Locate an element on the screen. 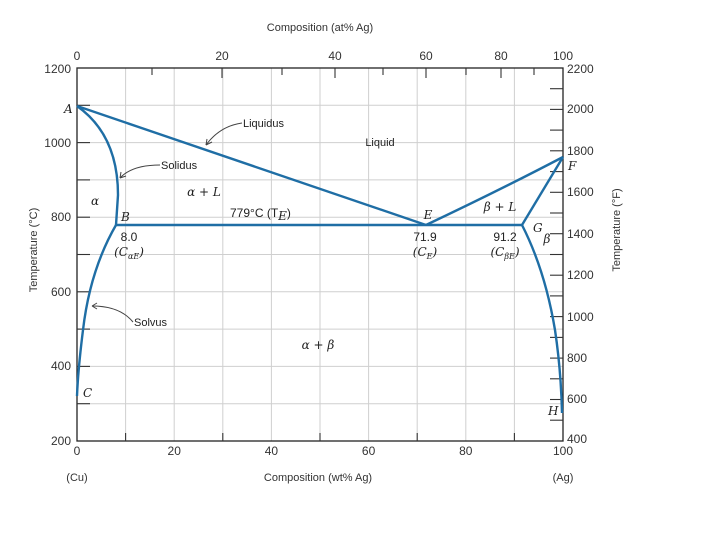 The image size is (720, 537). solvus-cu-line is located at coordinates (96, 310).